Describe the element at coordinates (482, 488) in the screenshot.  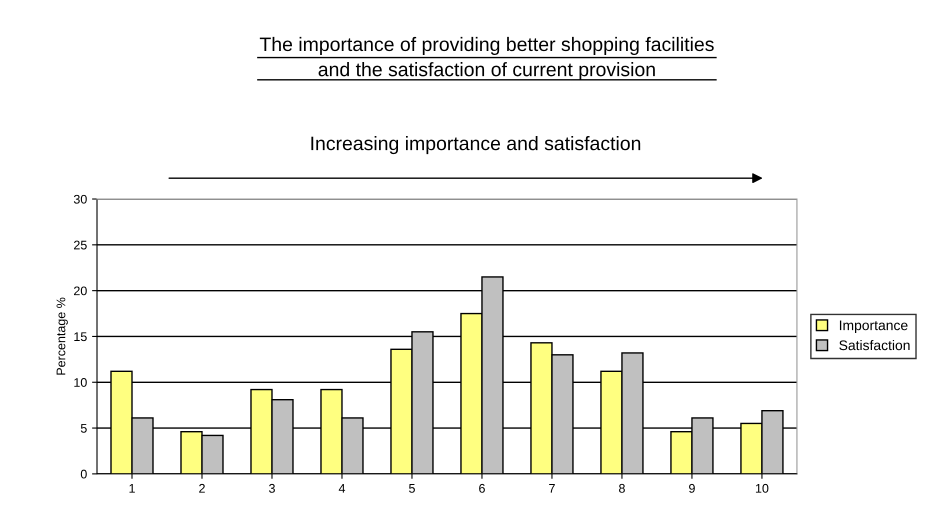
I see `x-tick-label: 6` at that location.